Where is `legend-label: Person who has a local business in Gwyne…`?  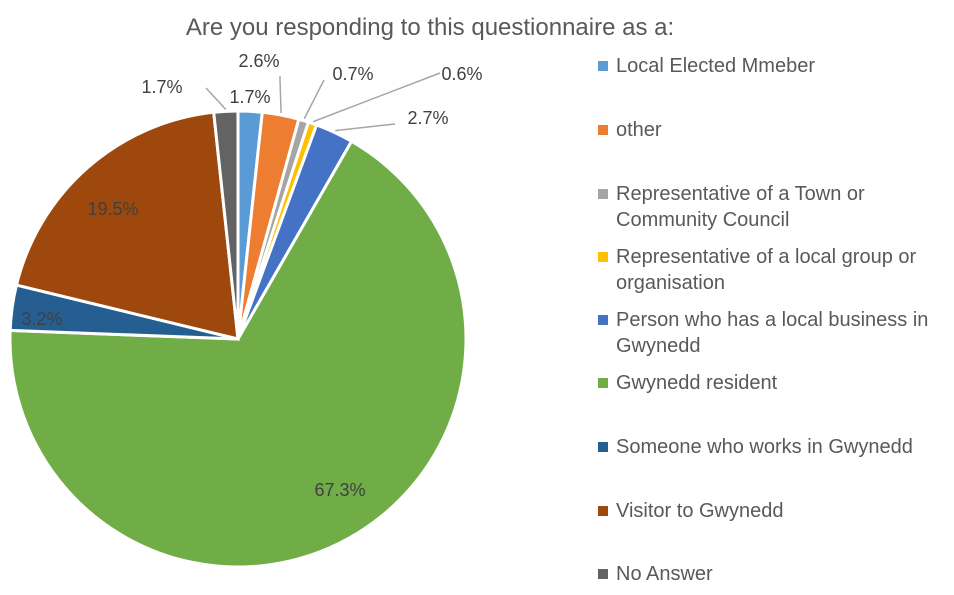
legend-label: Person who has a local business in Gwyne… is located at coordinates (772, 333).